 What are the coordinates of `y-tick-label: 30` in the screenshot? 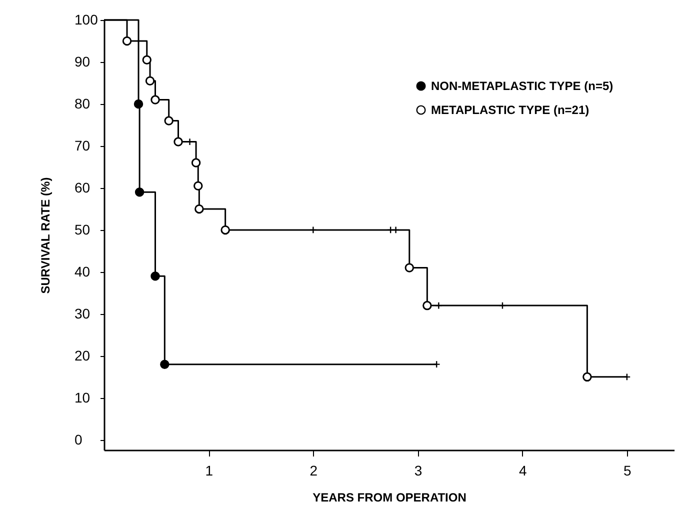 It's located at (82, 313).